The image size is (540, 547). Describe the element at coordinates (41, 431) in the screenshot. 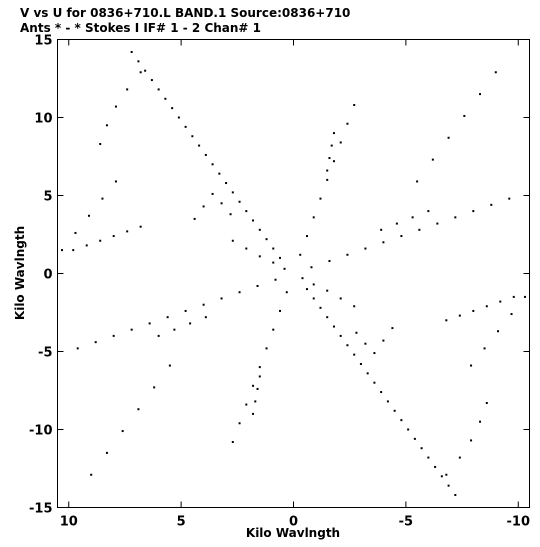

I see `y-tick-label: -10` at that location.